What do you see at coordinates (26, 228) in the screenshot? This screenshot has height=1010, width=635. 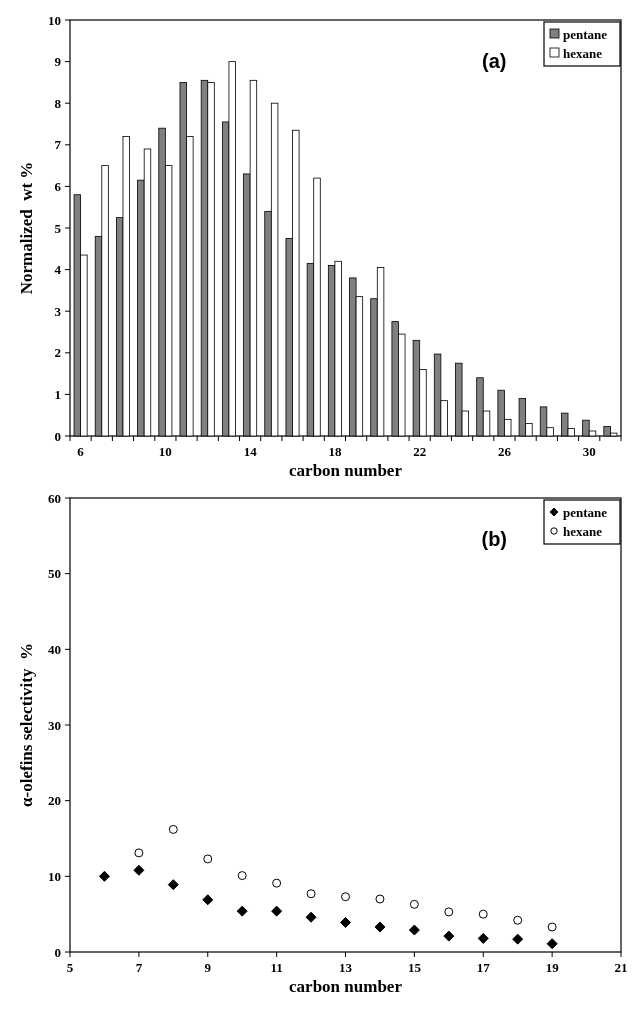 I see `y-axis-title: Normalized wt %` at bounding box center [26, 228].